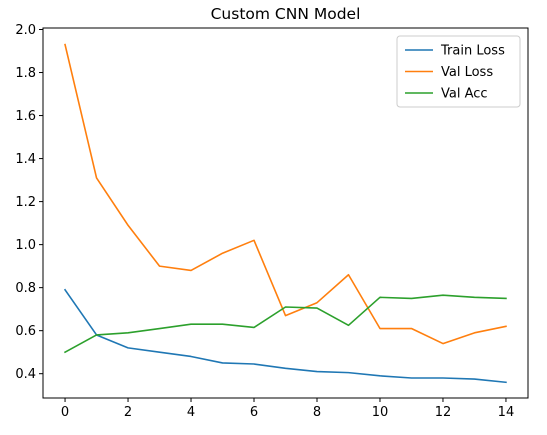  Describe the element at coordinates (287, 409) in the screenshot. I see `x-axis-ticks: 0 2 4 6 8 10 12 14` at that location.